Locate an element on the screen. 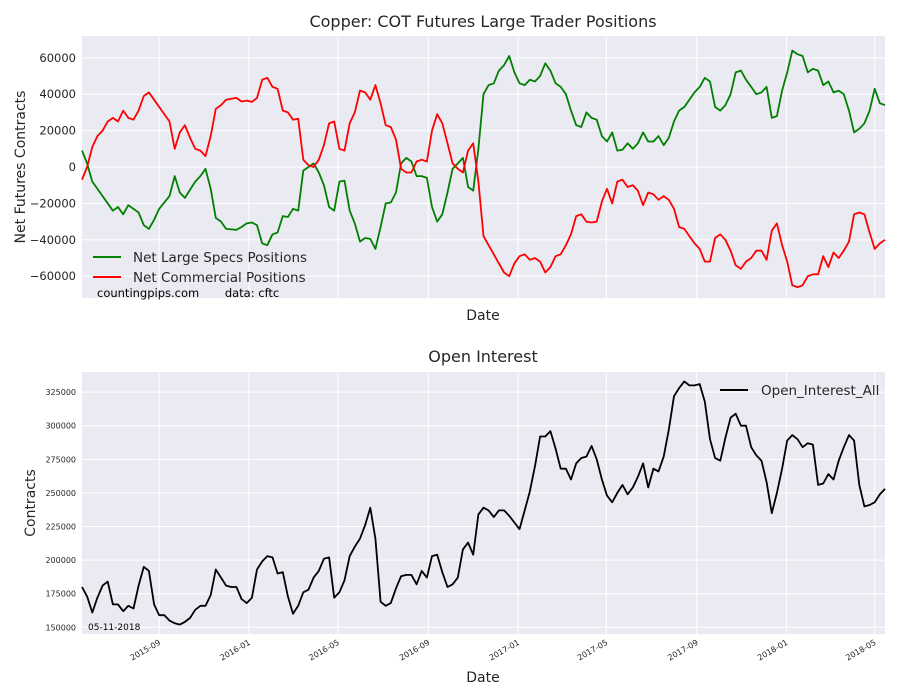 This screenshot has width=900, height=700. x-tick-label: 2016-01 is located at coordinates (234, 650).